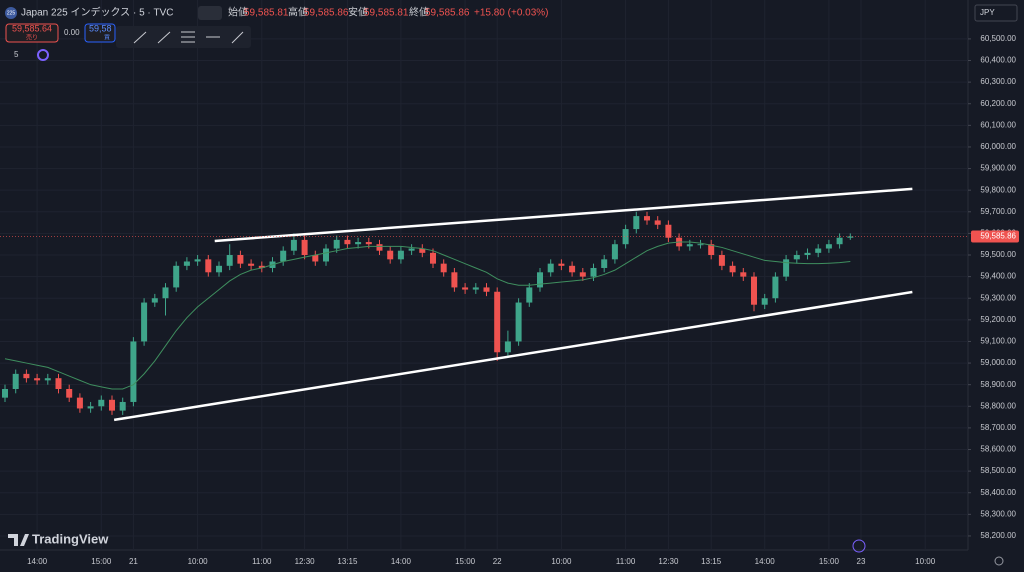 This screenshot has width=1024, height=572. What do you see at coordinates (497, 561) in the screenshot?
I see `x-tick-label: 22` at bounding box center [497, 561].